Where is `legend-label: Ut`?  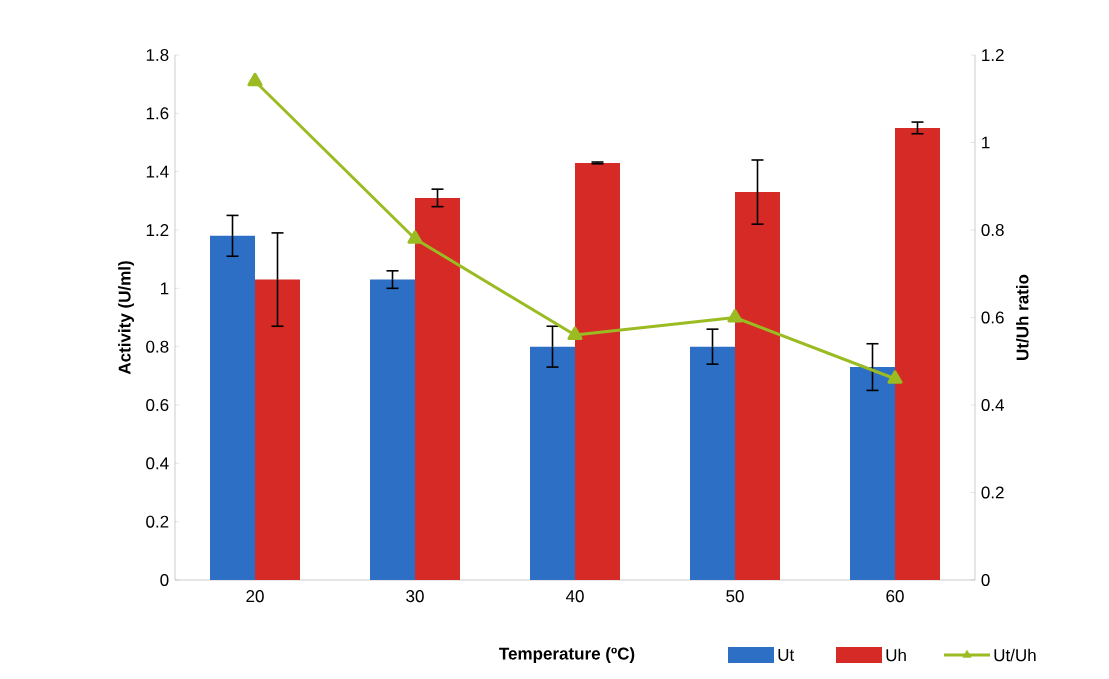 legend-label: Ut is located at coordinates (786, 655).